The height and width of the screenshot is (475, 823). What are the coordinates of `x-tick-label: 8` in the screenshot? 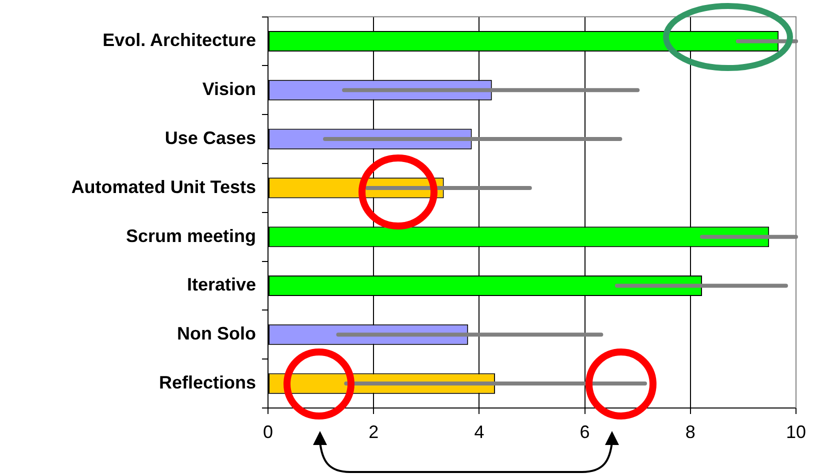 It's located at (690, 432).